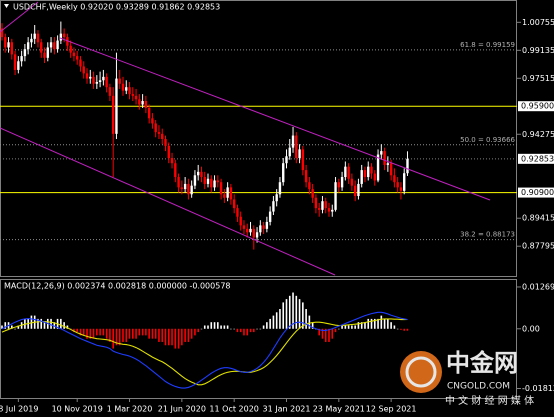 The height and width of the screenshot is (417, 554). I want to click on trend-line, so click(19, 17).